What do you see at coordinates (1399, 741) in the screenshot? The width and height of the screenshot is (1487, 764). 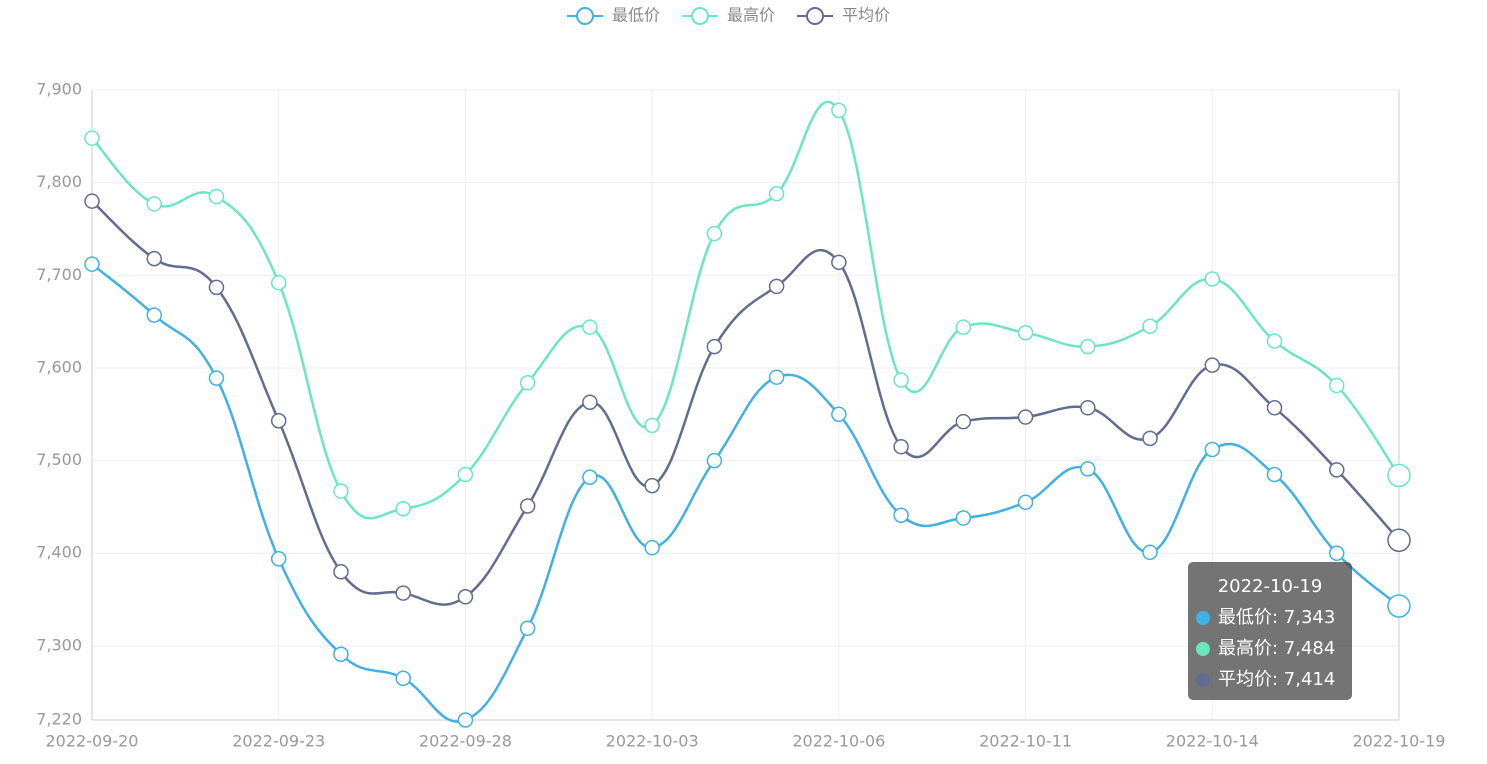 I see `x-tick-label: 2022-10-19` at bounding box center [1399, 741].